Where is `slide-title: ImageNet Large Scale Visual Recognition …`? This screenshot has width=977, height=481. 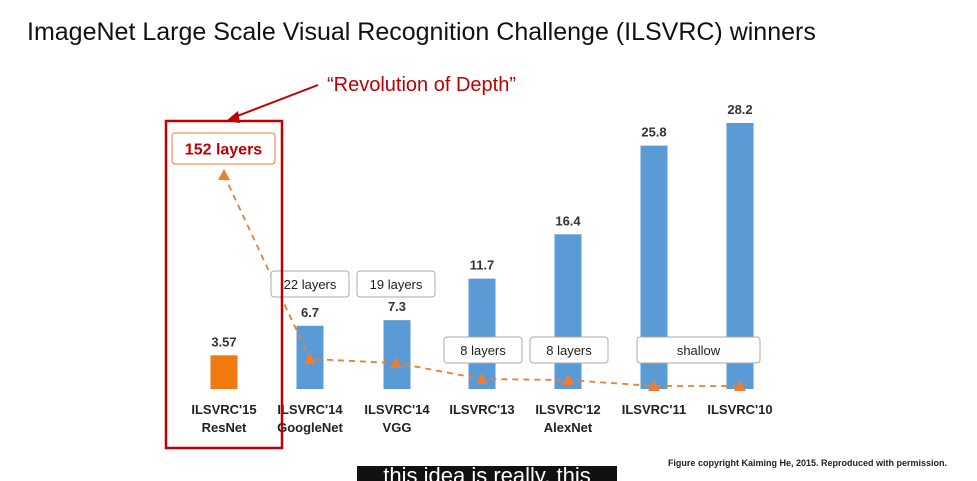
slide-title: ImageNet Large Scale Visual Recognition … is located at coordinates (421, 32).